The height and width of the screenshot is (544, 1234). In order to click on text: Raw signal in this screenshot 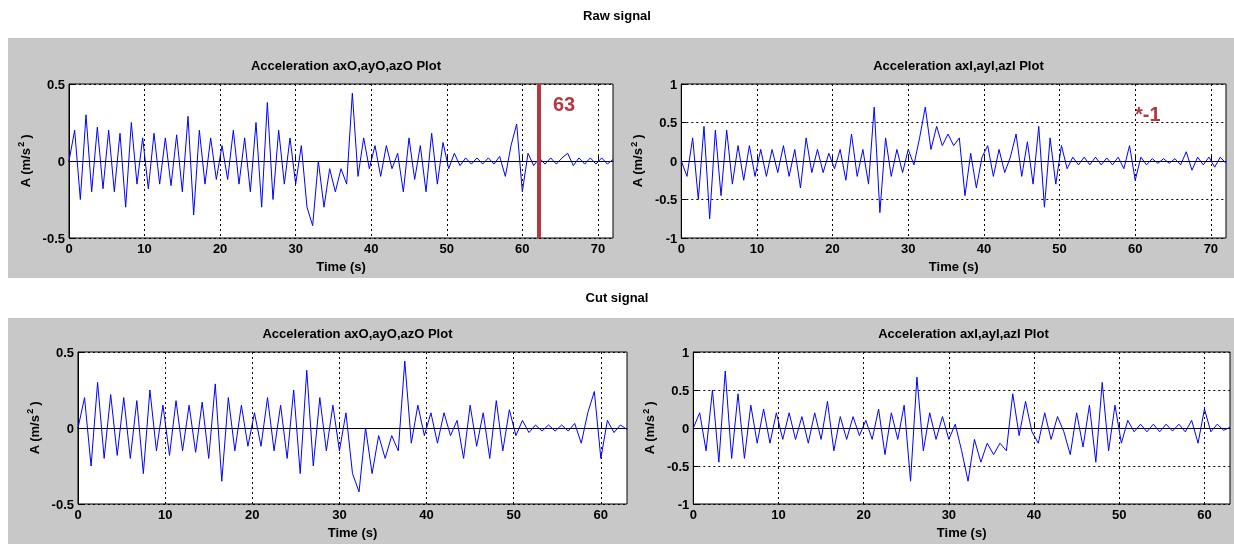, I will do `click(617, 16)`.